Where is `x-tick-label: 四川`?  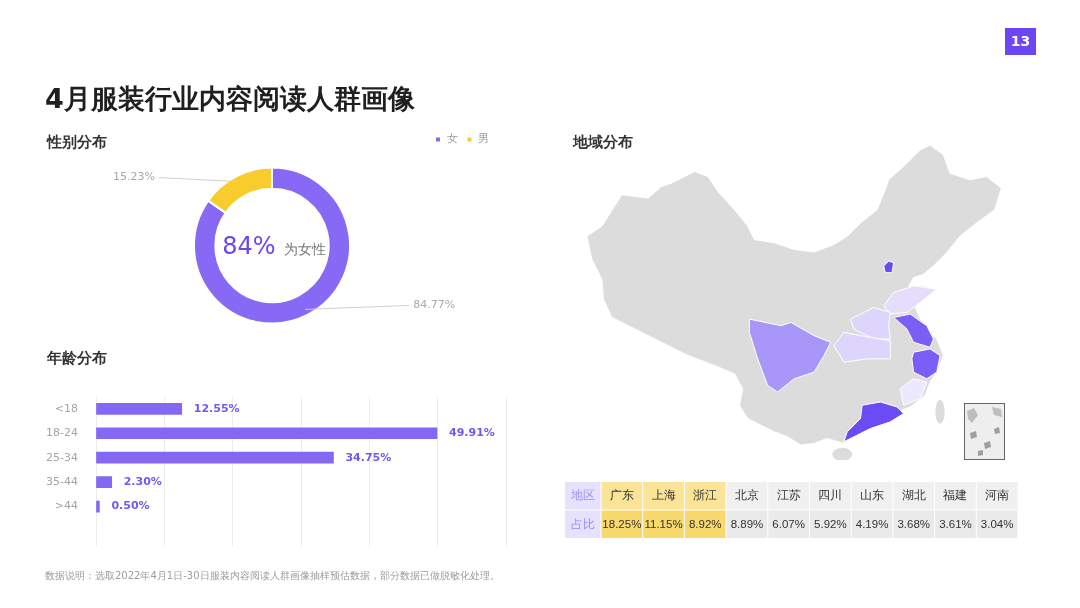
x-tick-label: 四川 is located at coordinates (830, 495).